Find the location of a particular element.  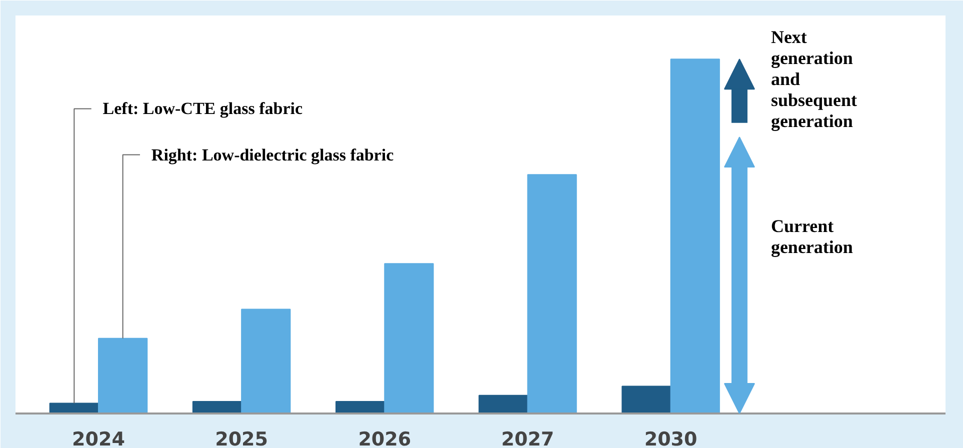

x-tick-label: 2024 is located at coordinates (98, 438).